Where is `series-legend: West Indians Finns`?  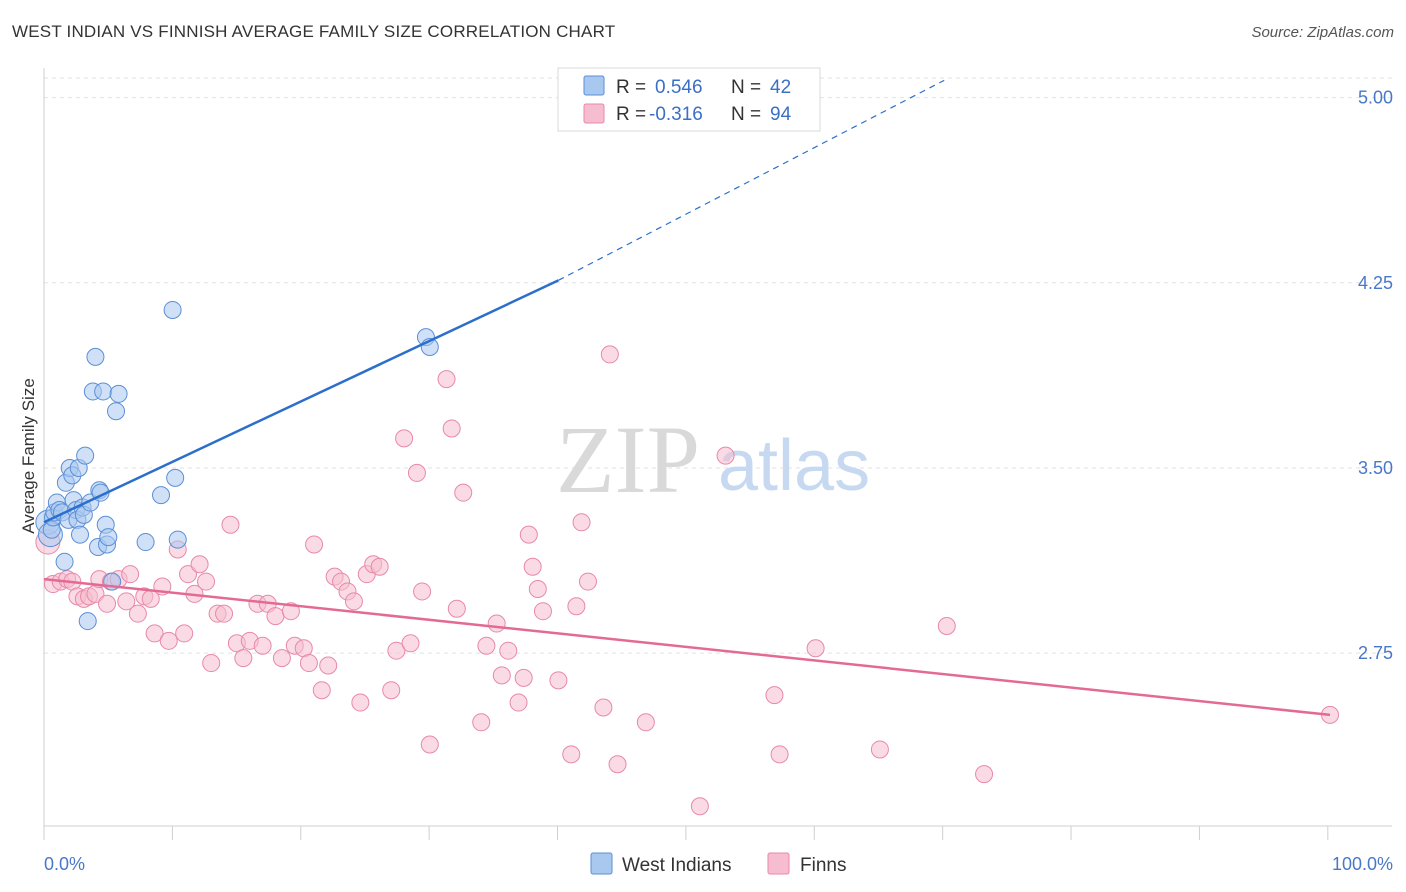
series-legend: West Indians Finns is located at coordinates (718, 864).